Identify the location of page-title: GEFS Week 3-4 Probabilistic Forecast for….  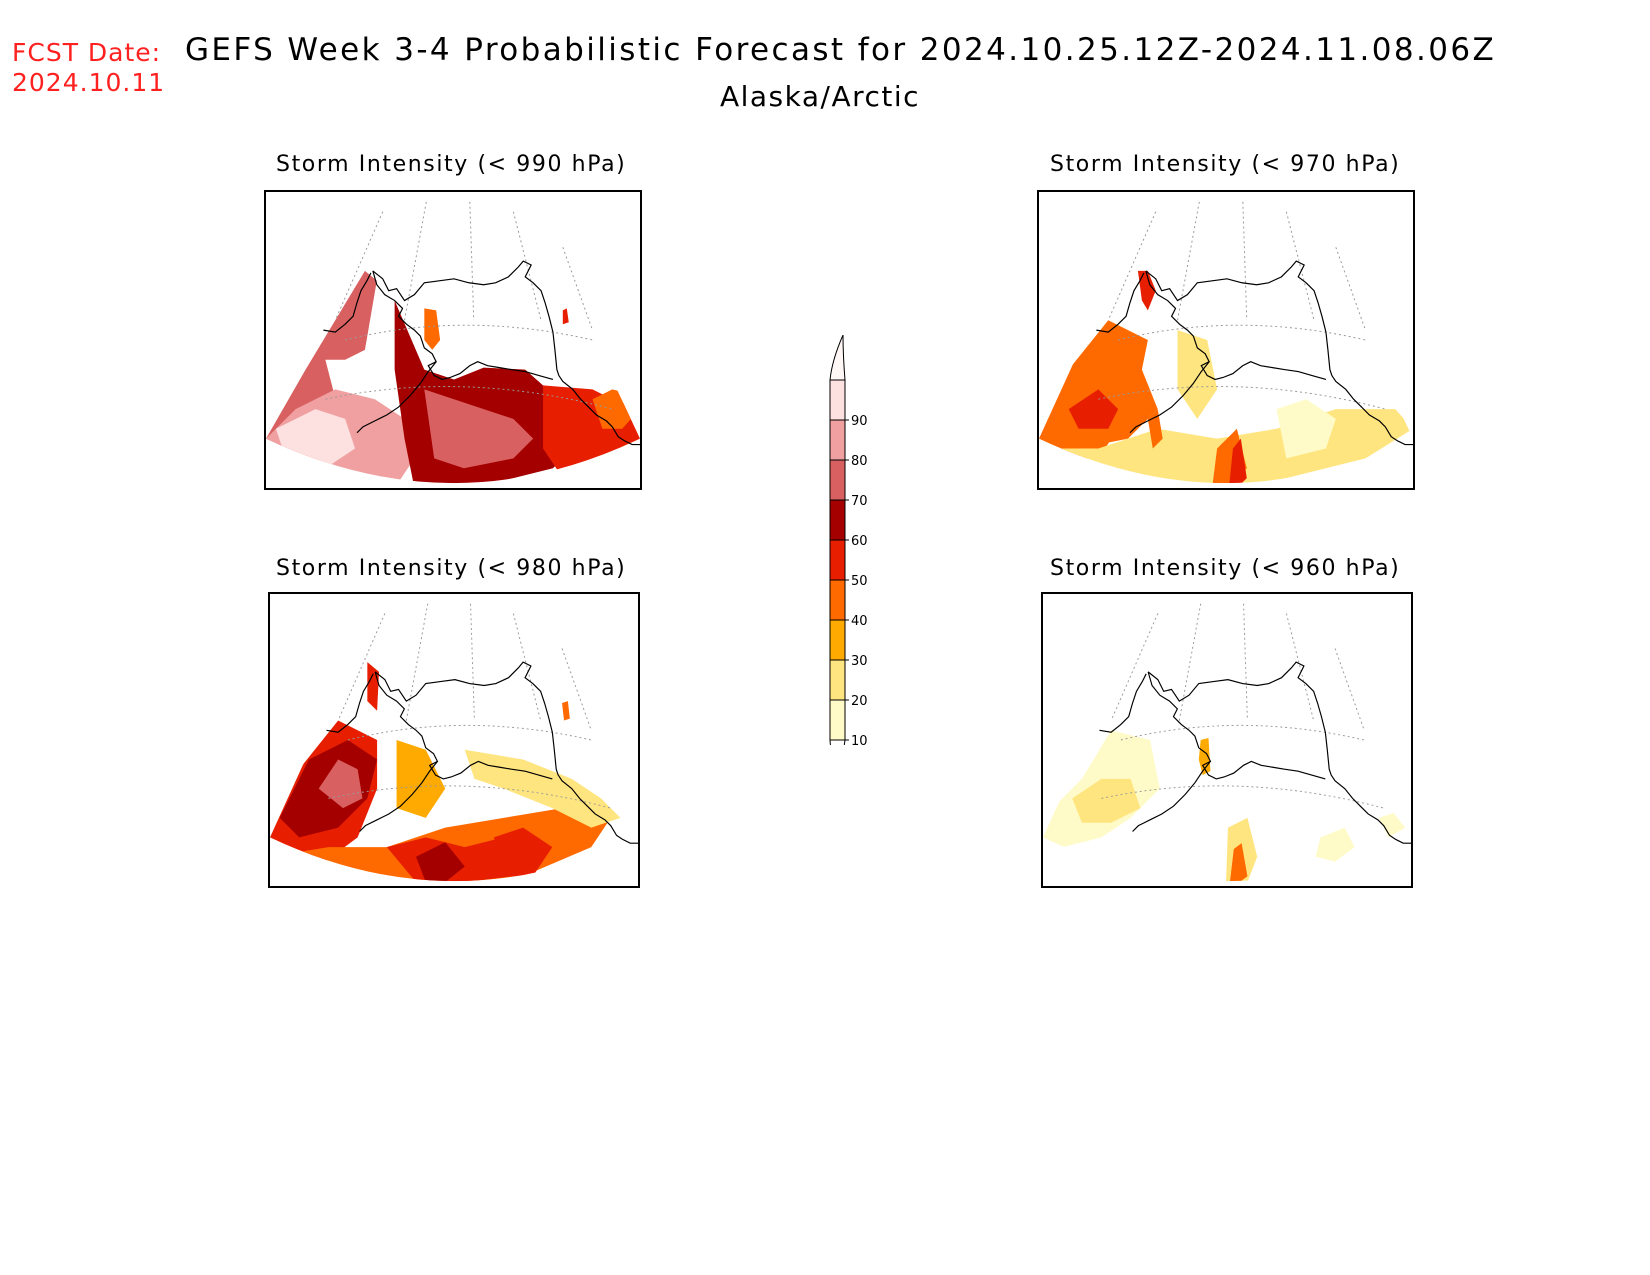
(841, 50).